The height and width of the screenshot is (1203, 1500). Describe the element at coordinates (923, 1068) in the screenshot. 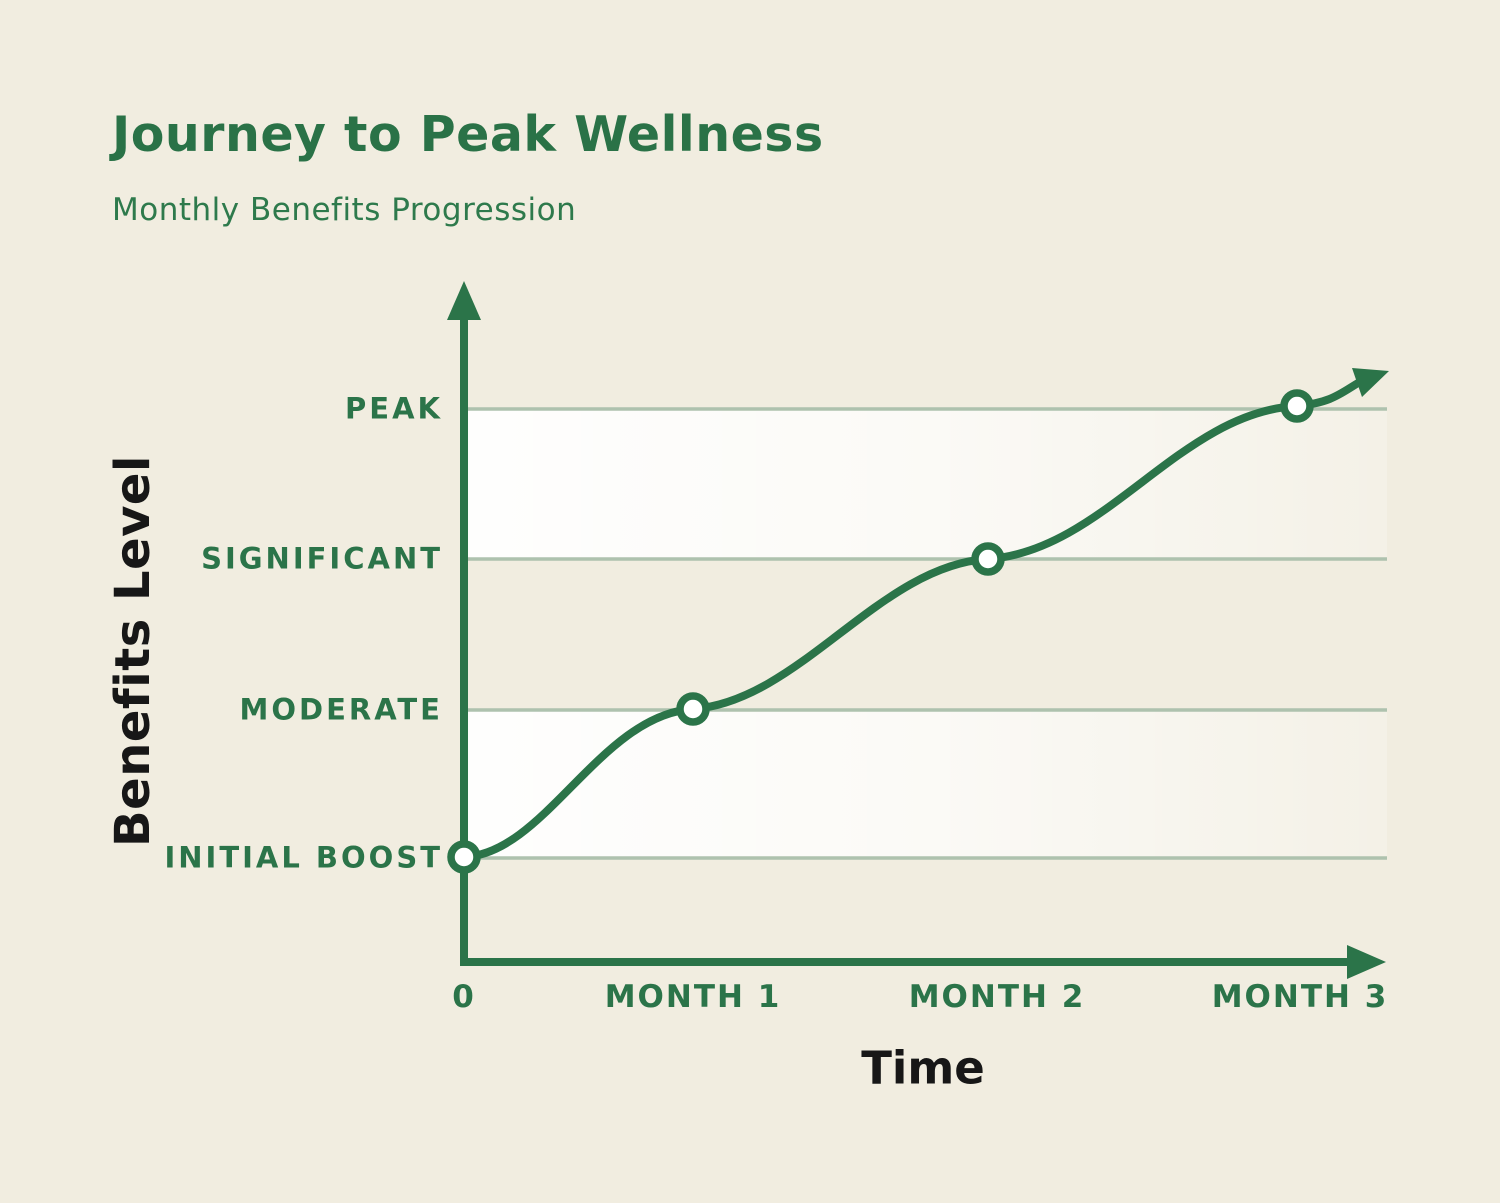

I see `x-axis-title: Time` at that location.